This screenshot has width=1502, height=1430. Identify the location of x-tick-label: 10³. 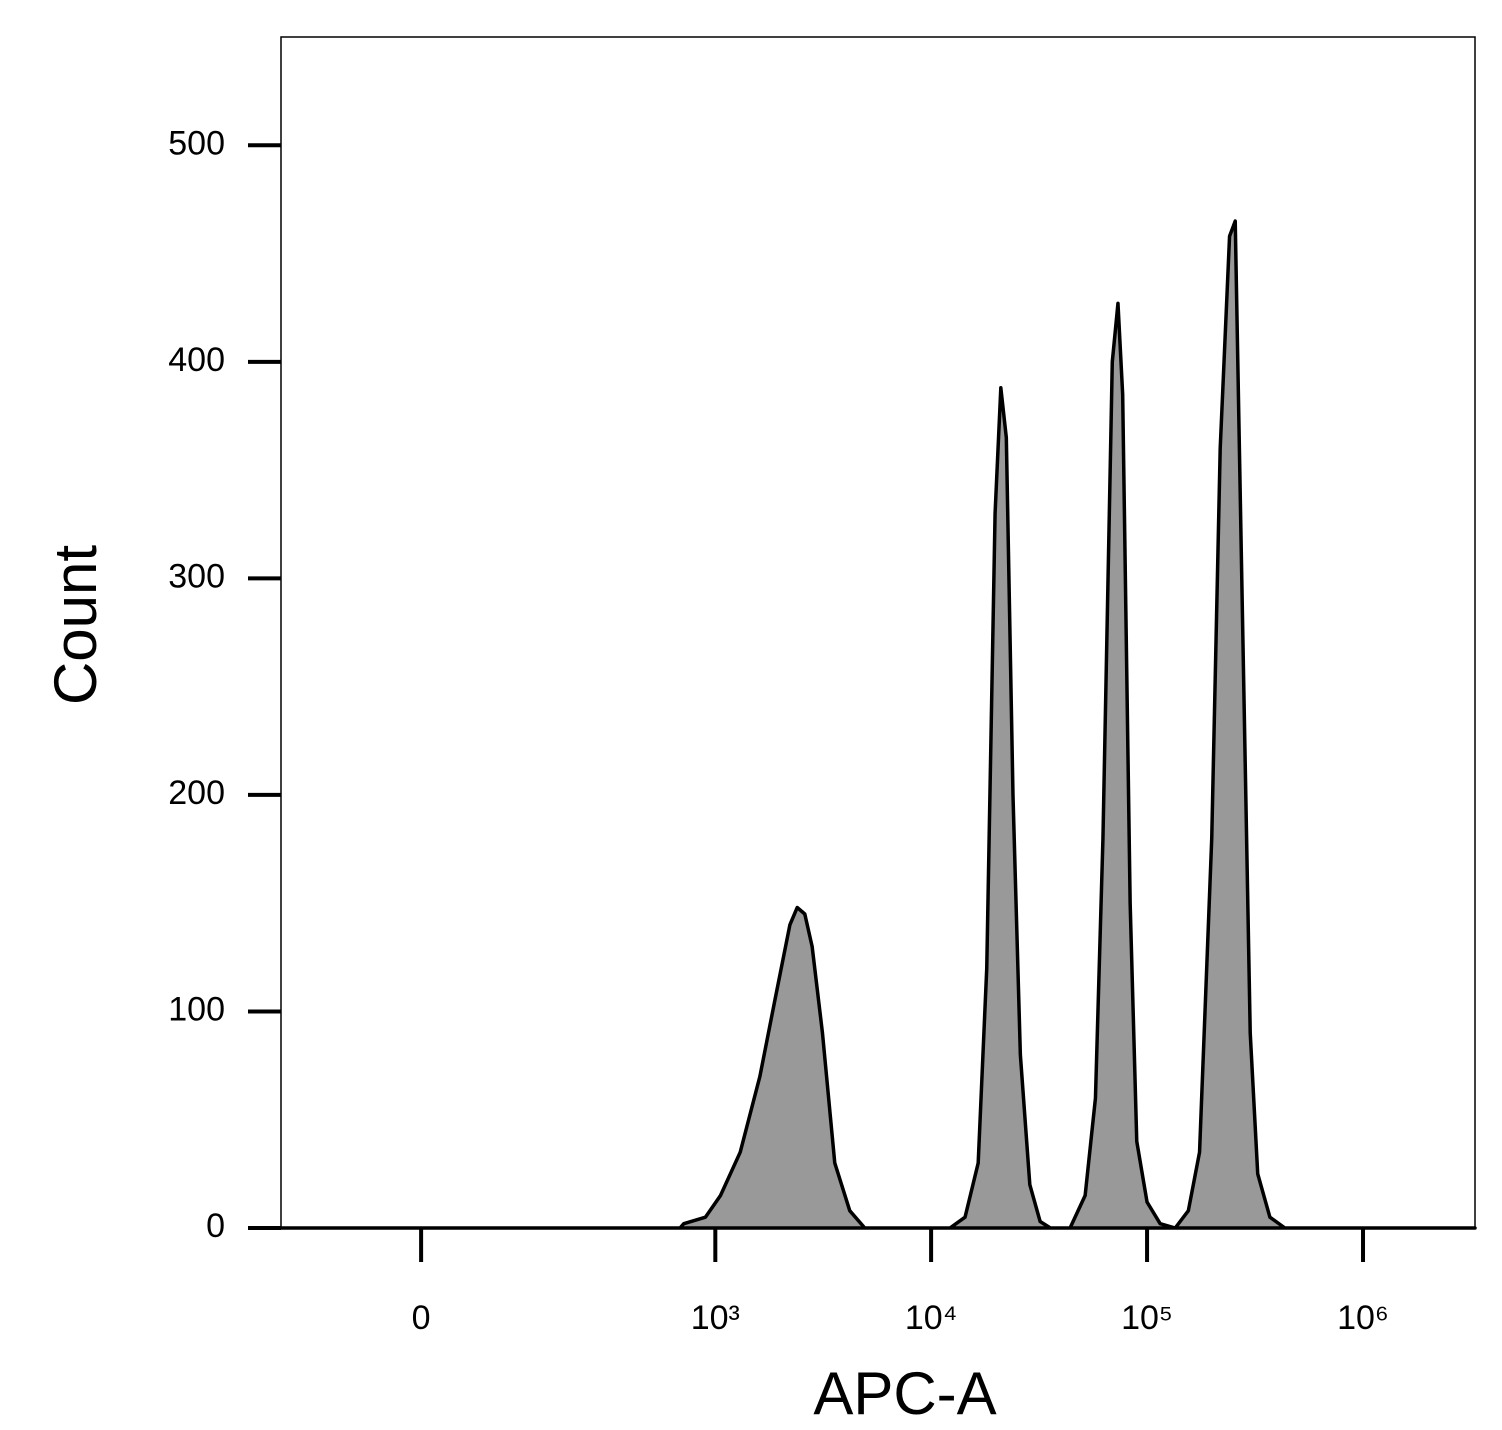
(715, 1318).